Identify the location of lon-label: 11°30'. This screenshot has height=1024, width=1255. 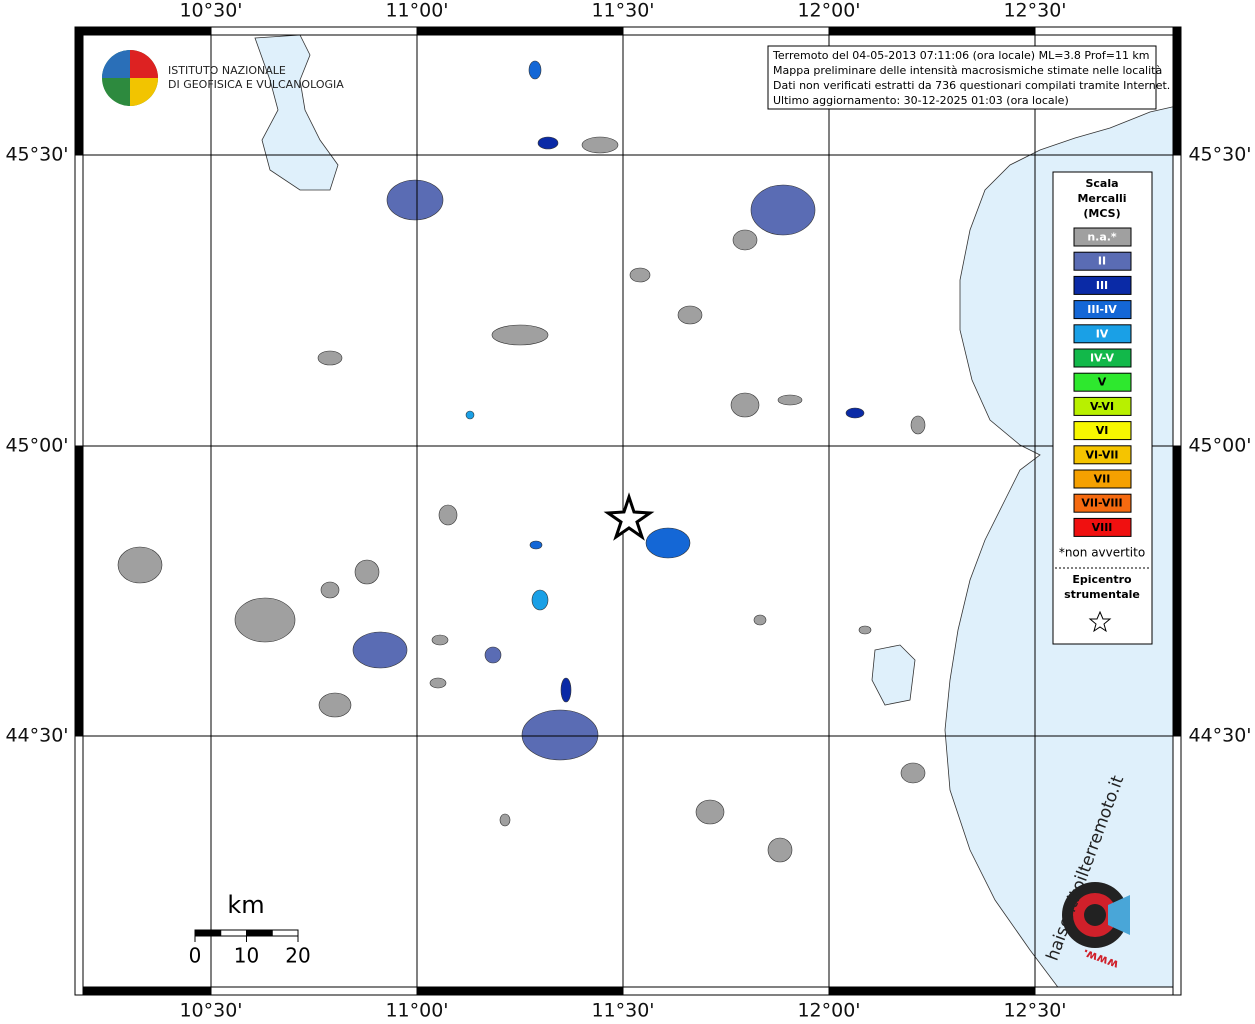
(622, 11).